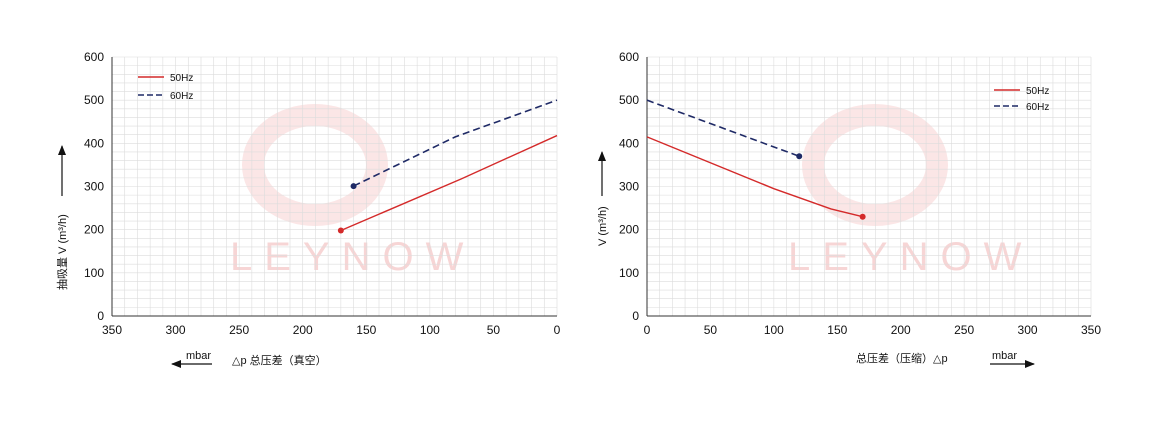  I want to click on watermark-right: LEYNOW, so click(910, 191).